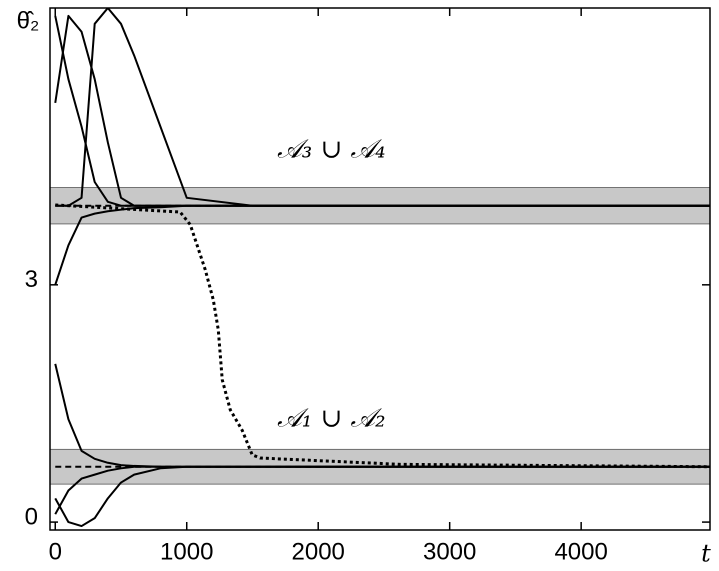 The image size is (719, 571). Describe the element at coordinates (31, 279) in the screenshot. I see `y-tick-label: 3` at that location.